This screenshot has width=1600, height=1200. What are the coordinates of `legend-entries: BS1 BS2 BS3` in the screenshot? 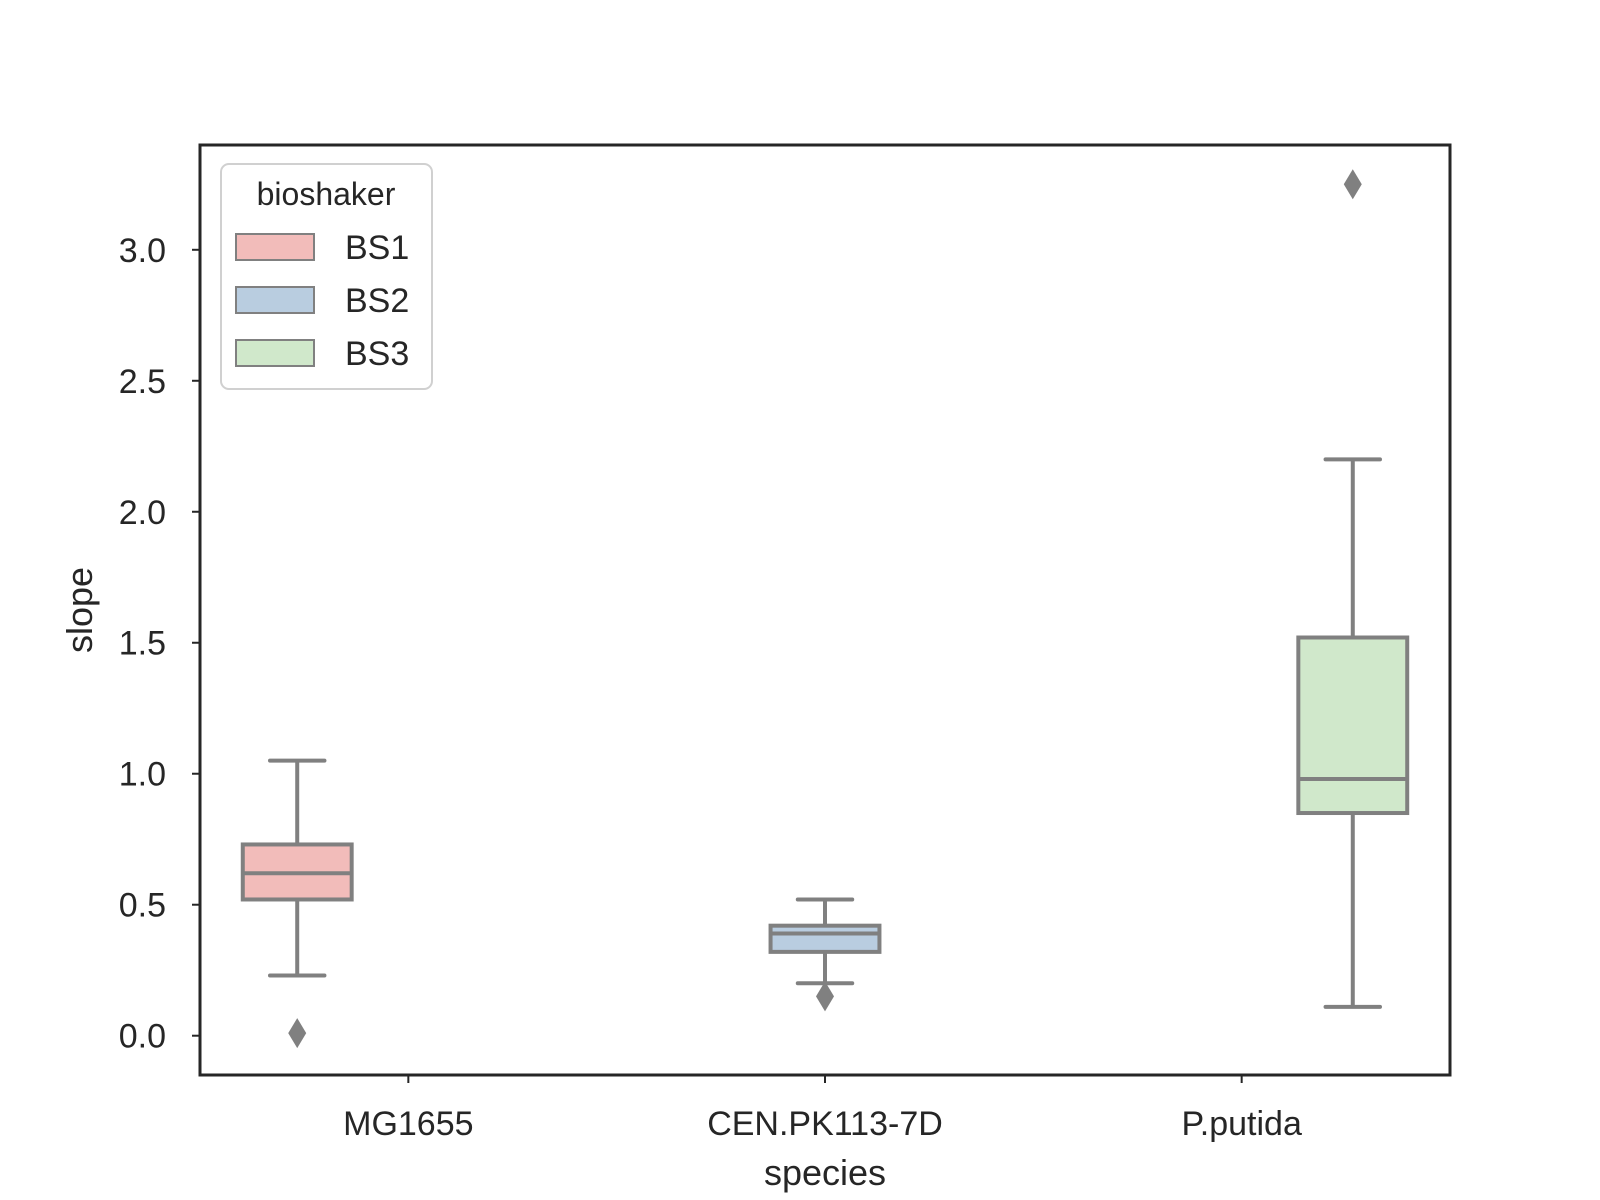 It's located at (322, 301).